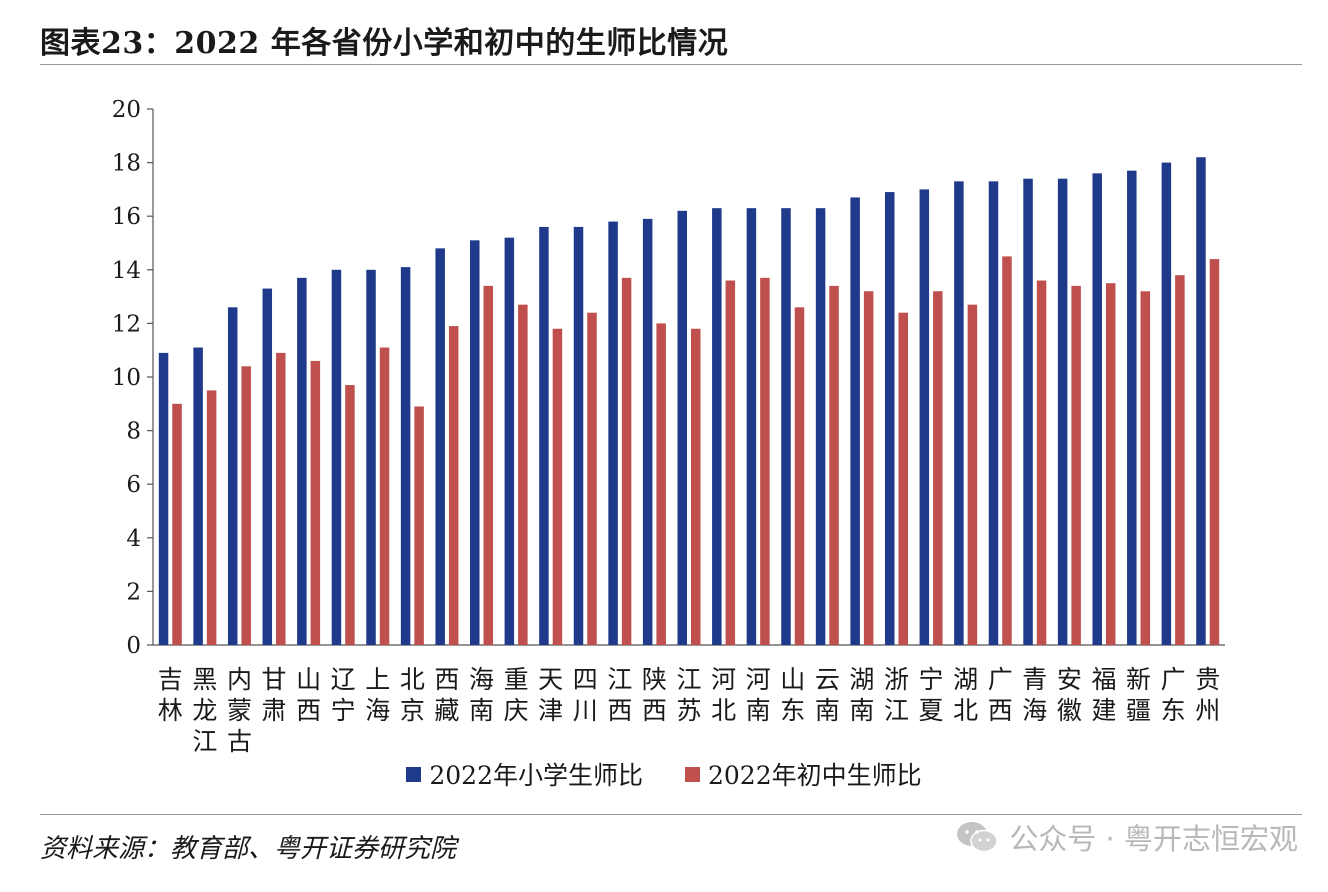 Image resolution: width=1328 pixels, height=892 pixels. Describe the element at coordinates (204, 710) in the screenshot. I see `category-label: 龙` at that location.